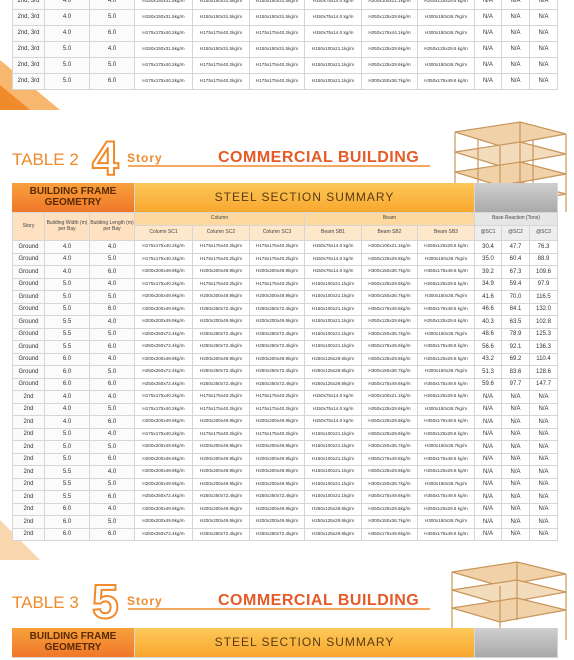  I want to click on table-cell: 78.9, so click(516, 334).